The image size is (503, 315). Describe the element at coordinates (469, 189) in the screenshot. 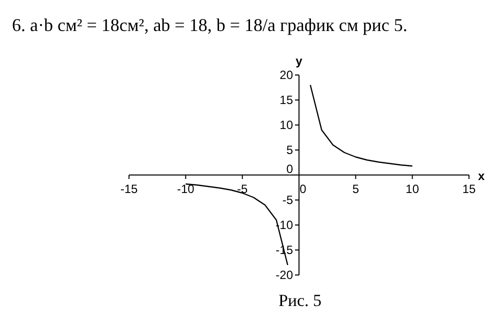

I see `x-tick-label: 15` at that location.